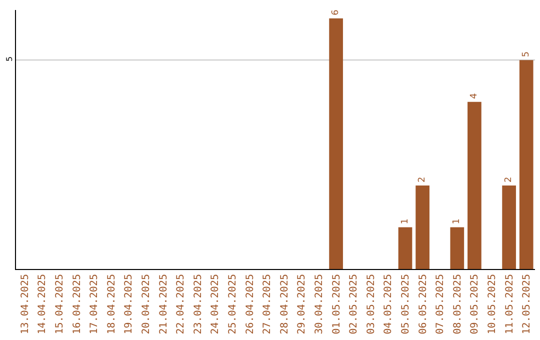 This screenshot has width=540, height=340. I want to click on x-tick-label: 10.05.2025, so click(492, 304).